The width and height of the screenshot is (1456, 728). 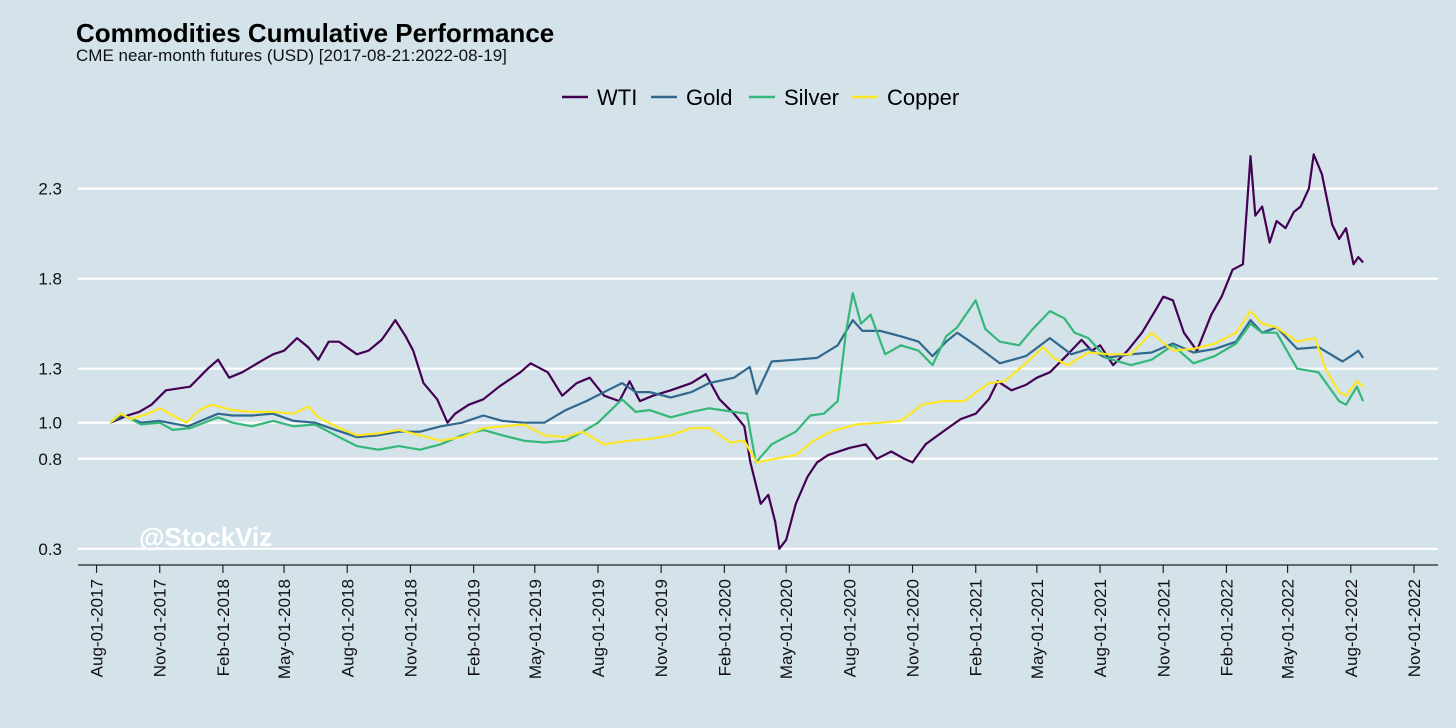 What do you see at coordinates (1163, 628) in the screenshot?
I see `x-tick-label: Nov-01-2021` at bounding box center [1163, 628].